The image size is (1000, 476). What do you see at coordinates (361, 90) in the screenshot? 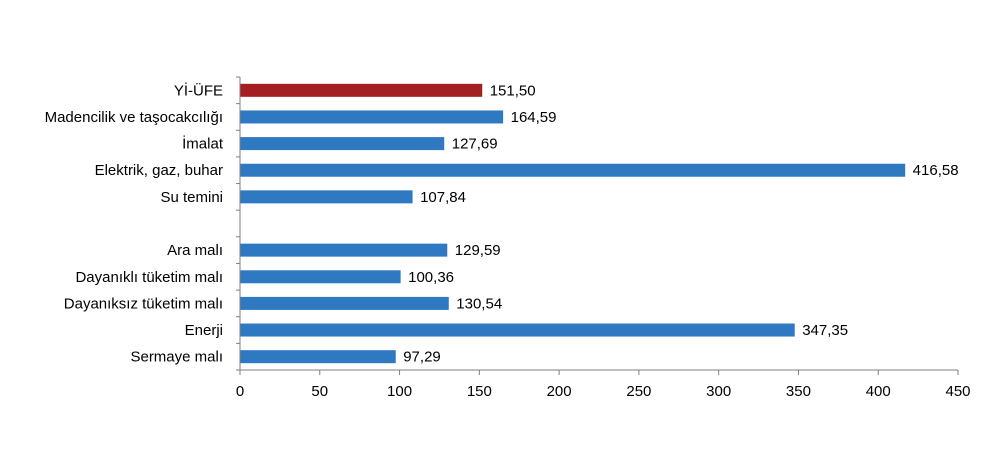
I see `bar-highlight` at bounding box center [361, 90].